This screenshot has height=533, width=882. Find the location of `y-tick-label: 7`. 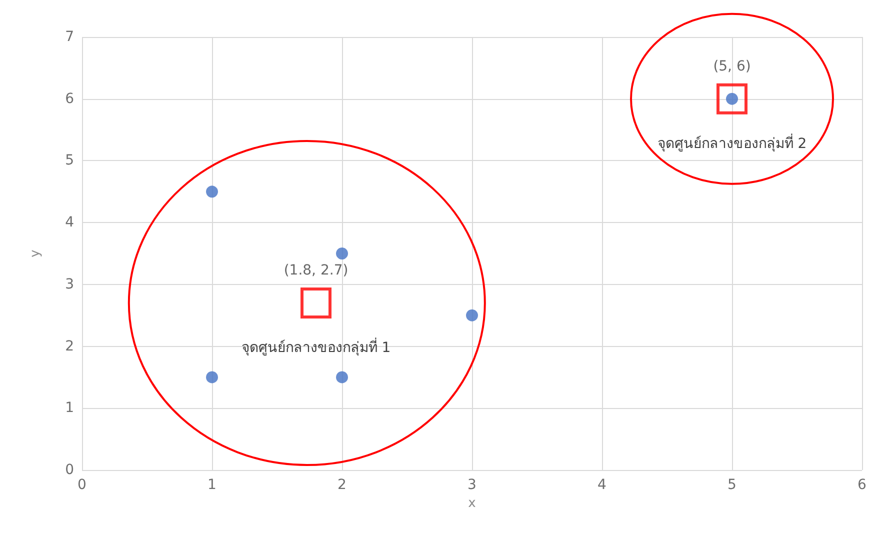

y-tick-label: 7 is located at coordinates (69, 37).